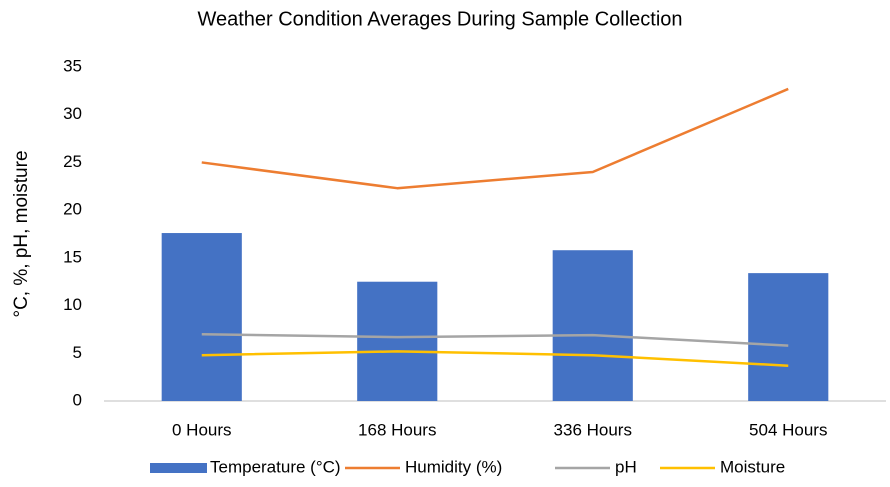 The height and width of the screenshot is (487, 890). What do you see at coordinates (453, 466) in the screenshot?
I see `legend-label: Humidity (%)` at bounding box center [453, 466].